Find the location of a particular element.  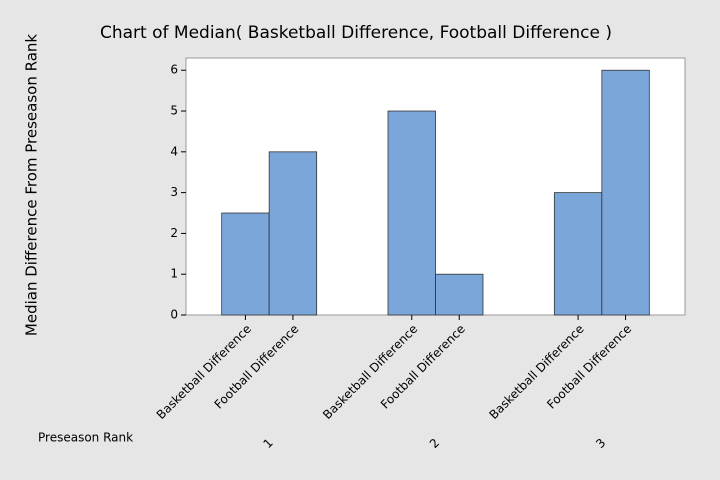

y-tick-label: 6 is located at coordinates (174, 70).